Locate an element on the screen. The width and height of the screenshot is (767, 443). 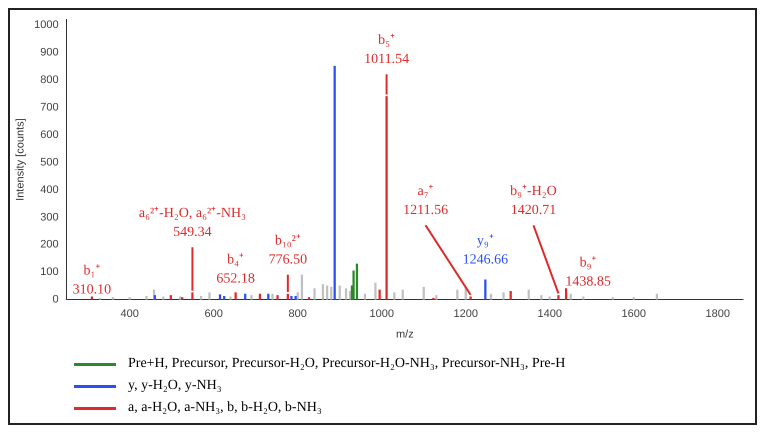
annotation: b₉⁺ 1438.85 is located at coordinates (588, 272).